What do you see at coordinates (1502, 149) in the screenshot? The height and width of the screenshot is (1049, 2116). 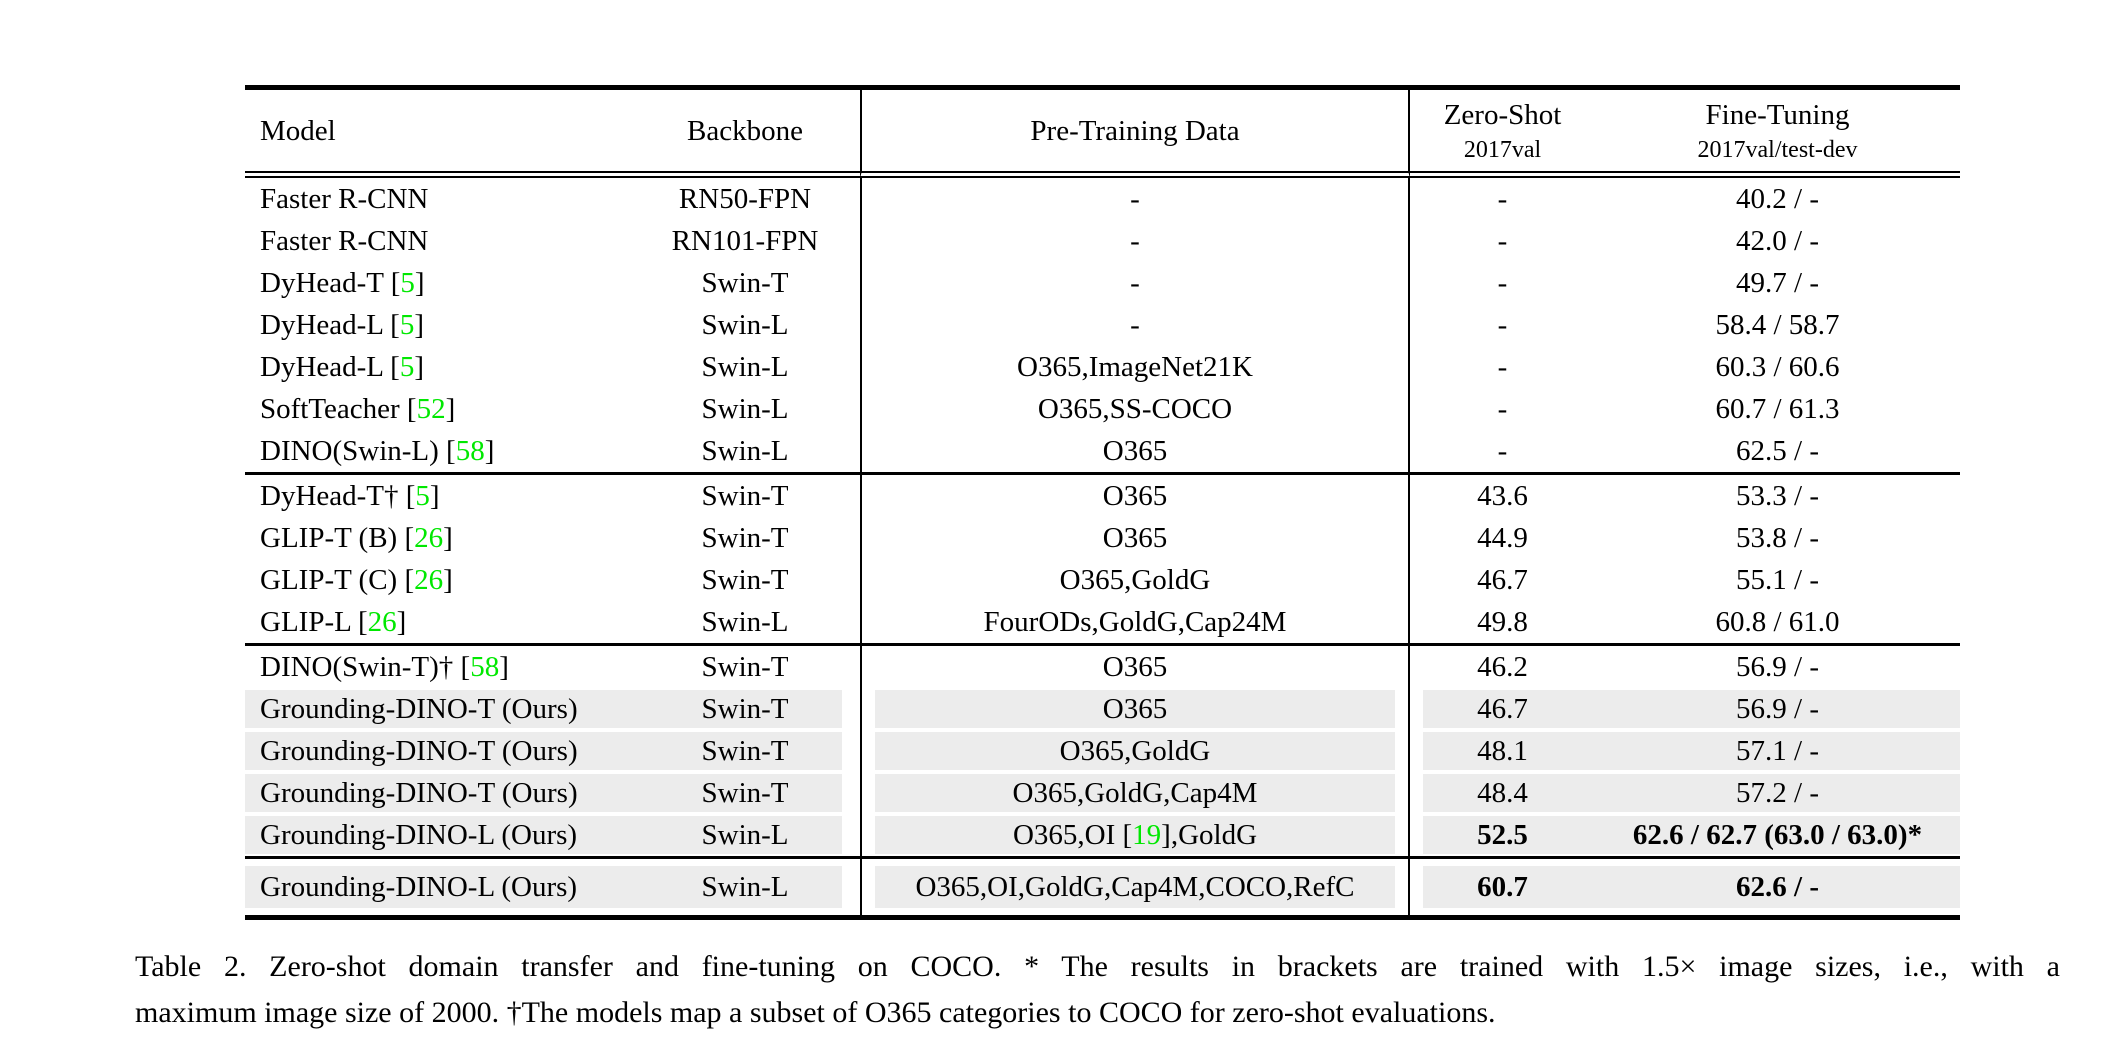 I see `zeroshot-header-subtitle: 2017val` at bounding box center [1502, 149].